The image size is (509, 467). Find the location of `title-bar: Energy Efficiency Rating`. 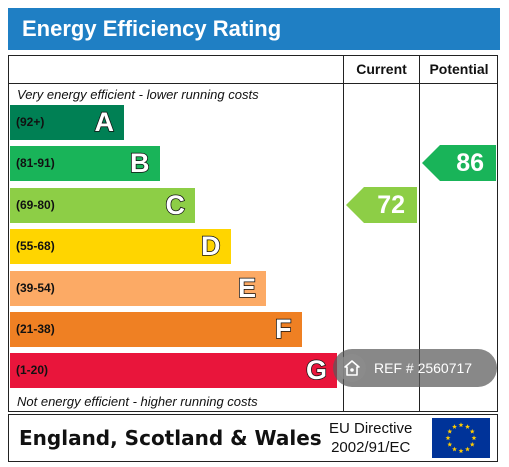

title-bar: Energy Efficiency Rating is located at coordinates (254, 29).